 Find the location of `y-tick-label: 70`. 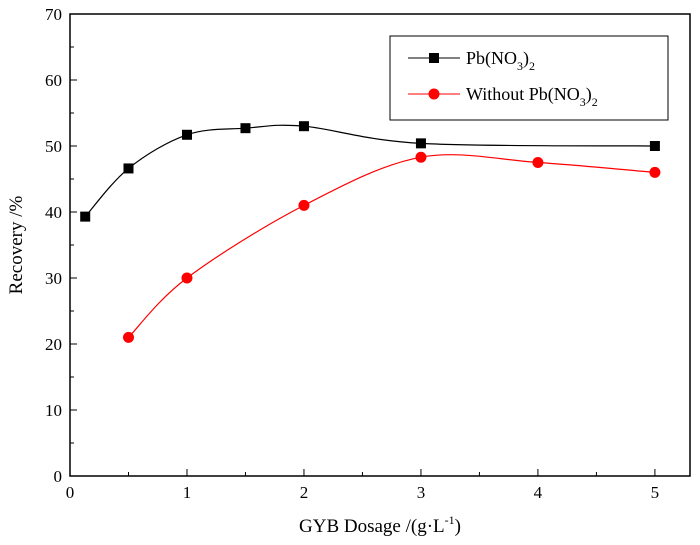

y-tick-label: 70 is located at coordinates (53, 14).